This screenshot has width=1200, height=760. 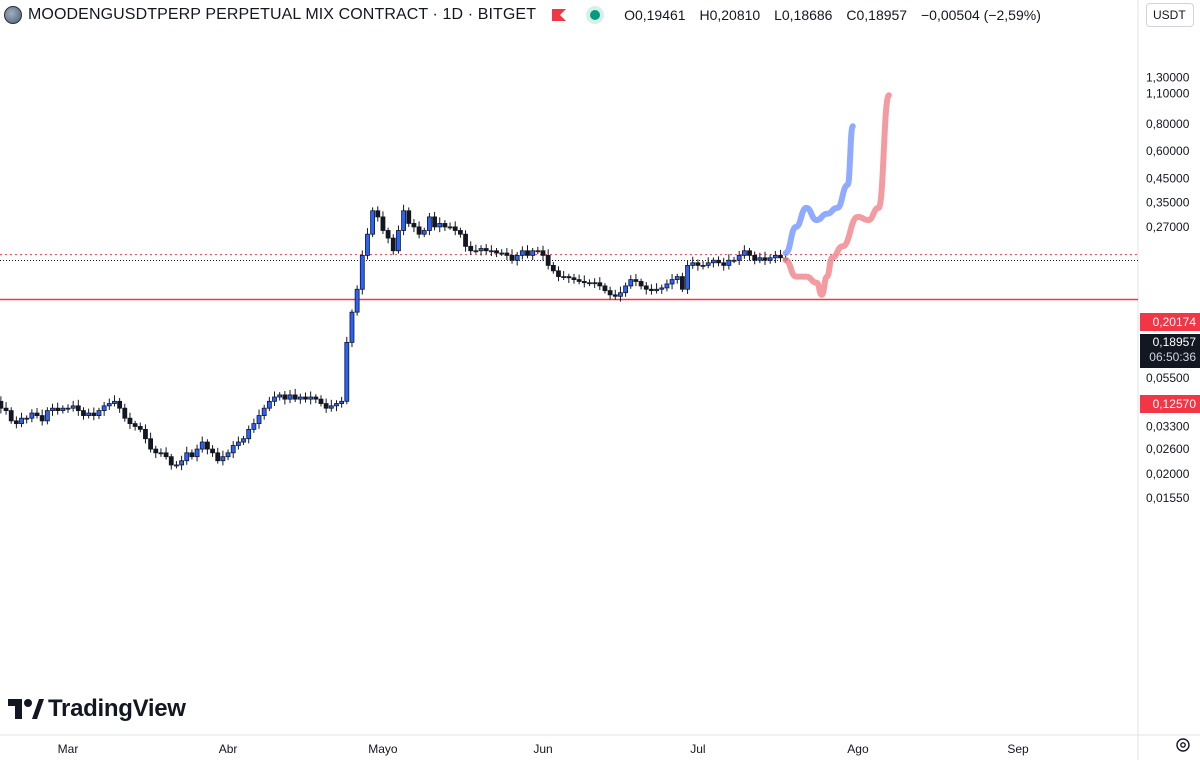 I want to click on tradingview-logo: TradingView, so click(x=97, y=709).